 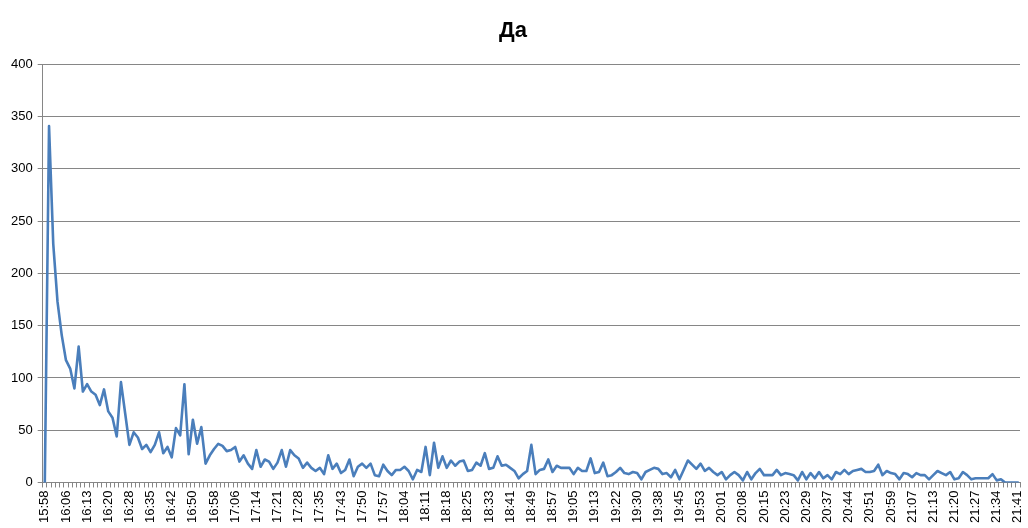 I want to click on x-tick-label: 20:01, so click(x=721, y=507).